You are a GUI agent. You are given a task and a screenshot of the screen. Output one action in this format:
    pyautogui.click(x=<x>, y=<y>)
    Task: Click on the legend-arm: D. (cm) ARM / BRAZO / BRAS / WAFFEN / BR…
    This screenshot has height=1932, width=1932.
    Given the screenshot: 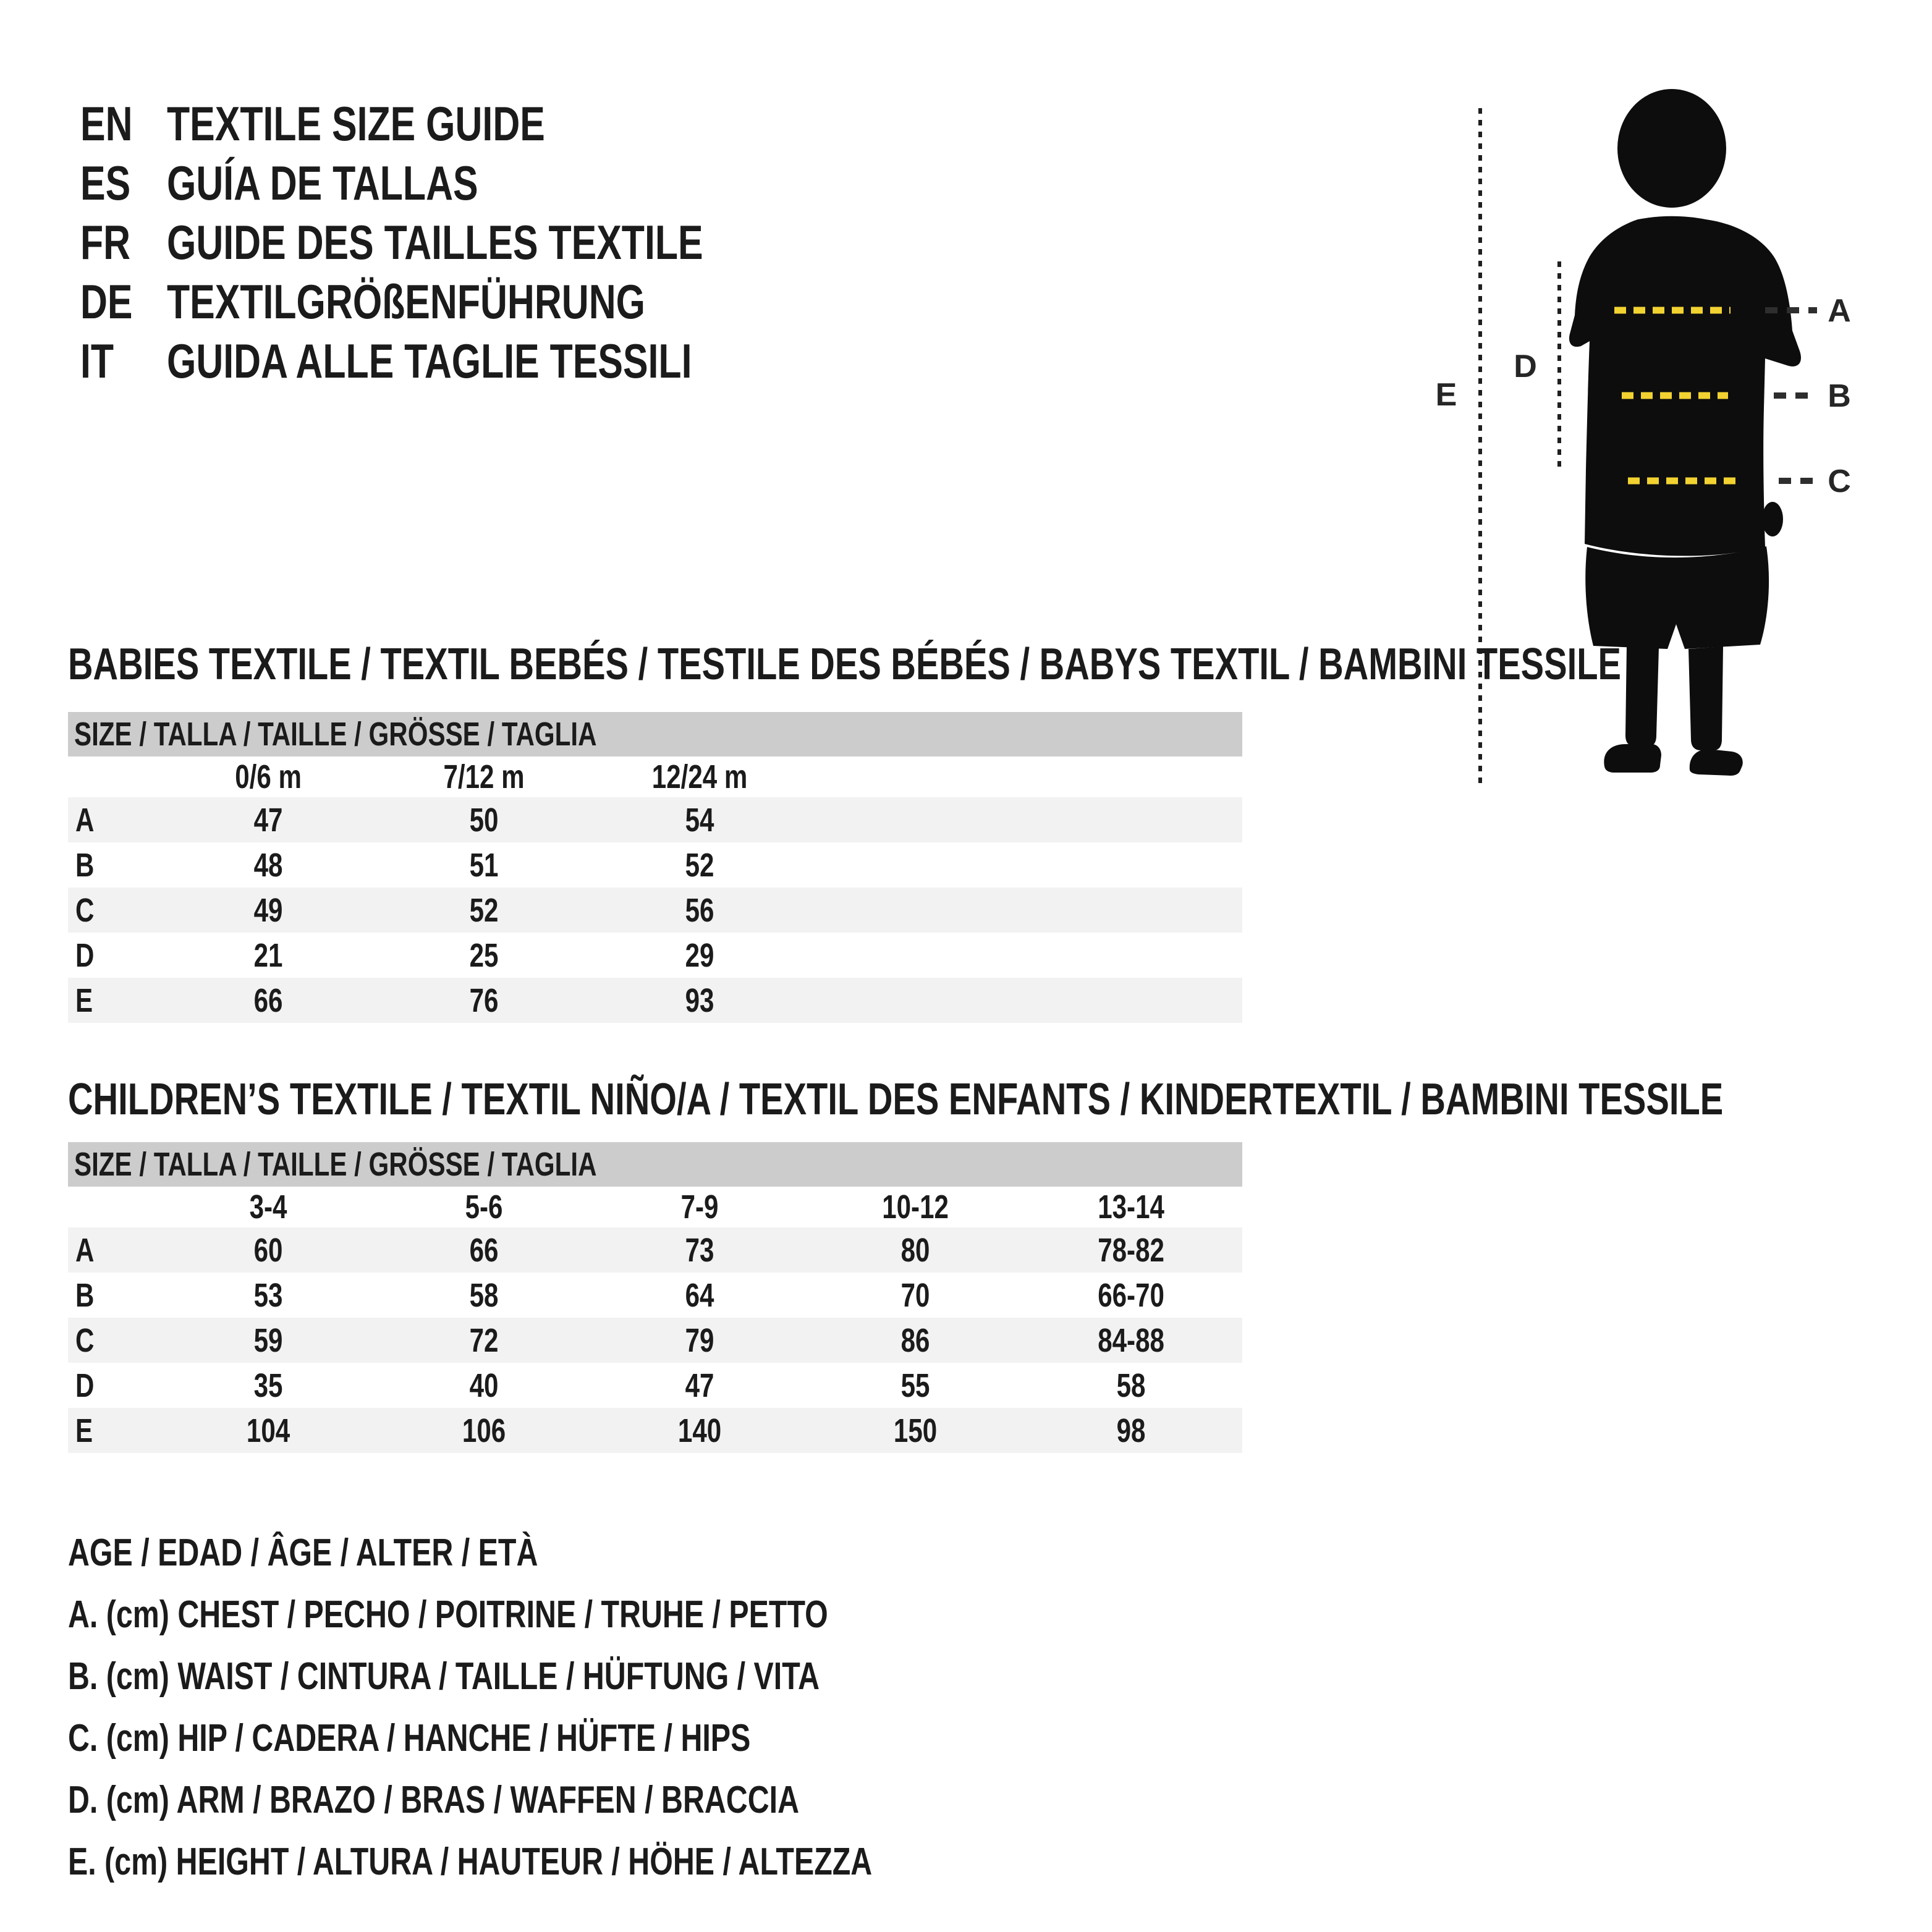 What is the action you would take?
    pyautogui.click(x=434, y=1799)
    